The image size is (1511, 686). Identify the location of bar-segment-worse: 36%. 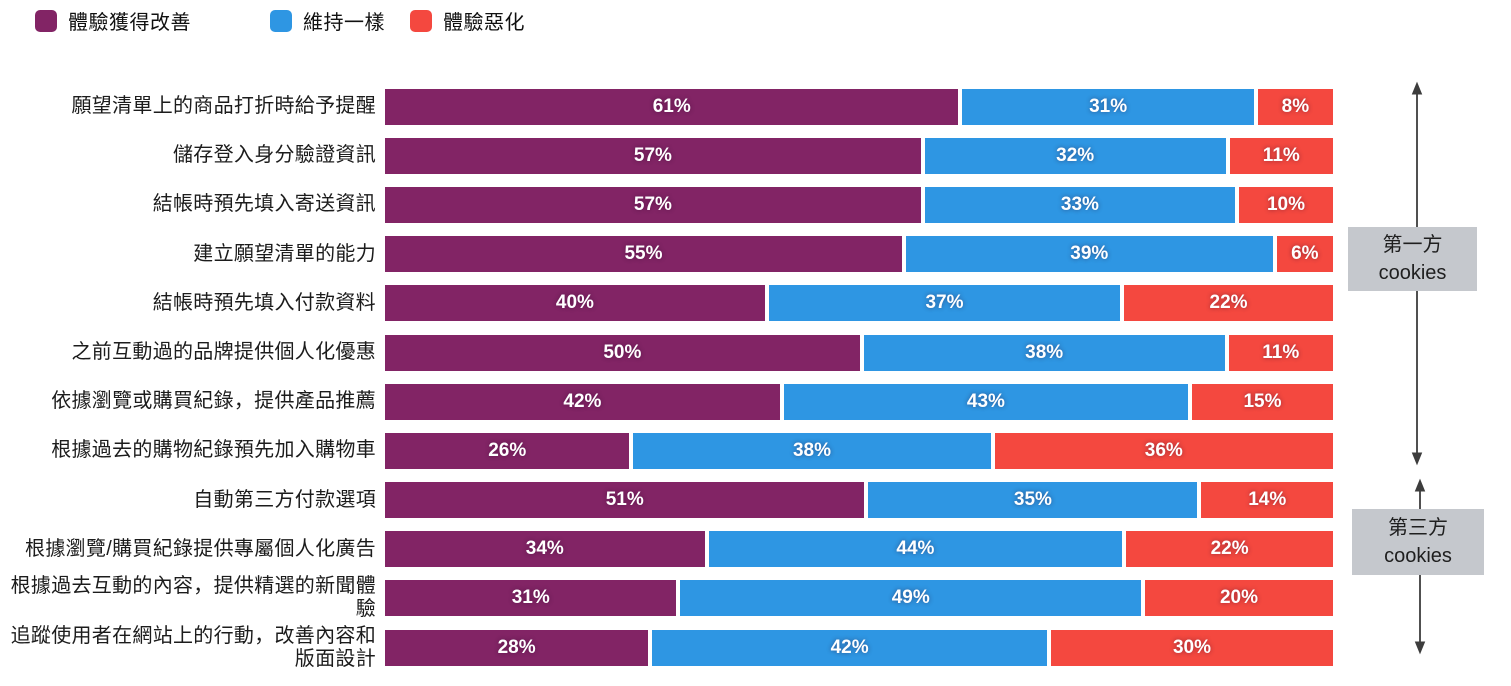
(1164, 450).